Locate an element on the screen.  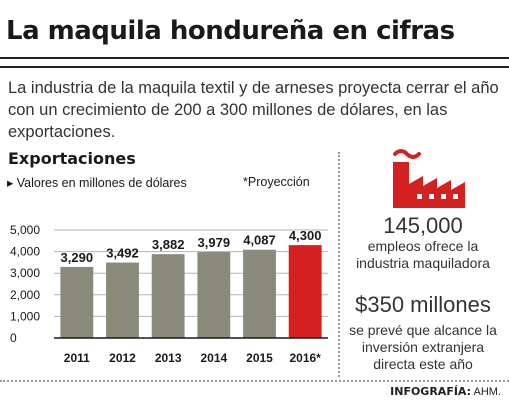
y-tick-label: 2,000 is located at coordinates (25, 295).